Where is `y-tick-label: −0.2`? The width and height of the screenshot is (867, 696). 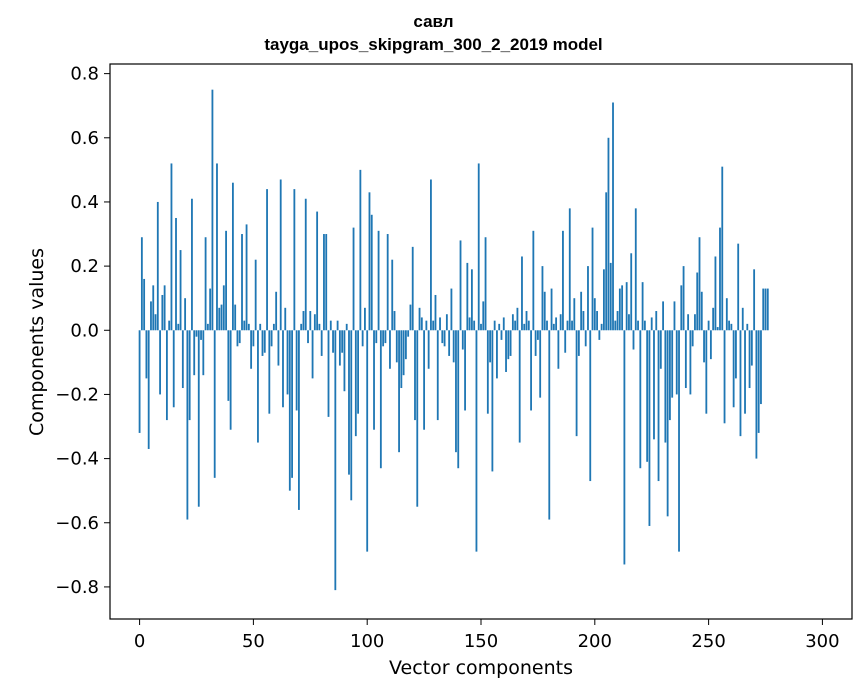 y-tick-label: −0.2 is located at coordinates (77, 394).